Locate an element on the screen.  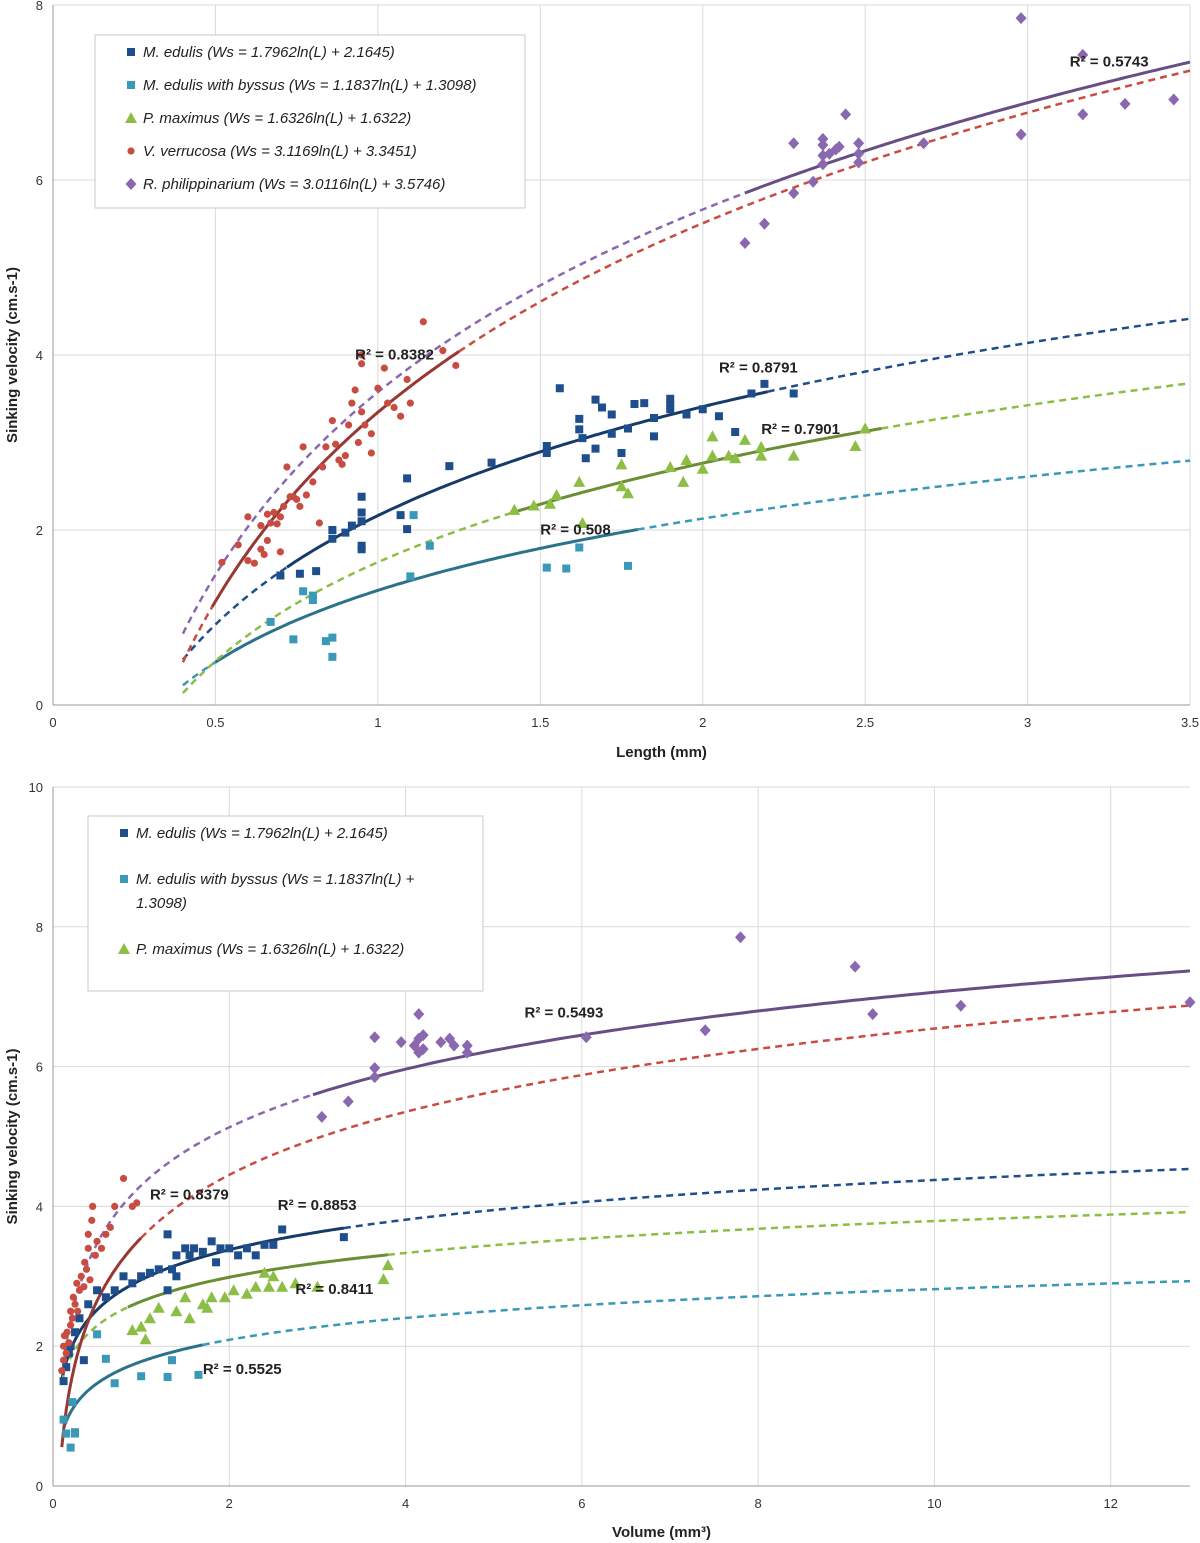
legend-entry: M. edulis (Ws = 1.7962ln(L) + 2.1645) is located at coordinates (262, 833).